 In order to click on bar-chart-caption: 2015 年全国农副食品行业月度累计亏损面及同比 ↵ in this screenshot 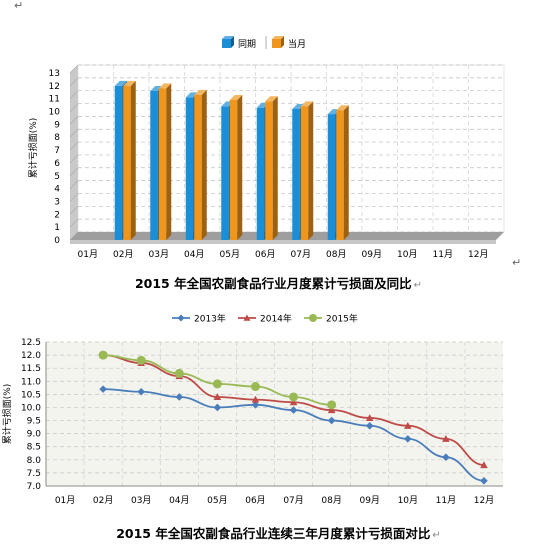, I will do `click(278, 282)`.